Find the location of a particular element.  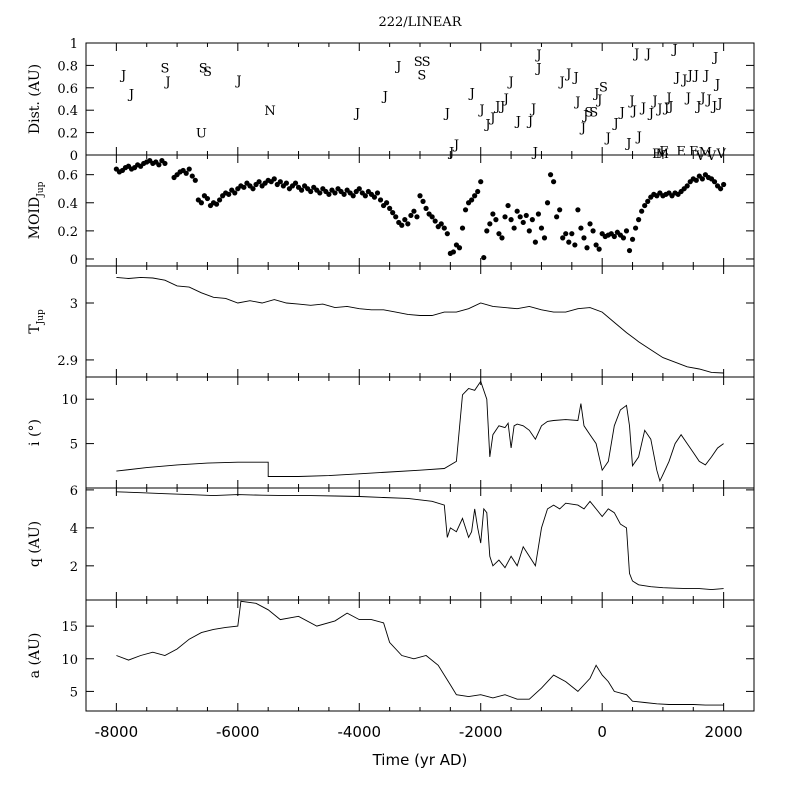

y-tick-label: 4 is located at coordinates (74, 529).